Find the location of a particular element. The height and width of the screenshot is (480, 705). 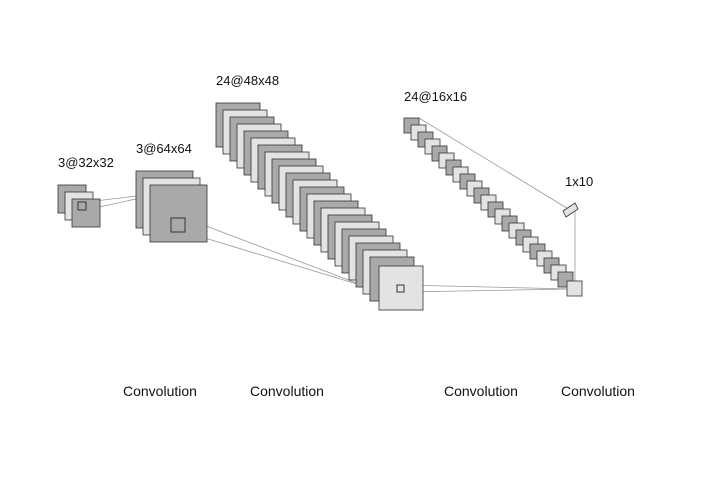

layer-2-feature-maps is located at coordinates (319, 206).